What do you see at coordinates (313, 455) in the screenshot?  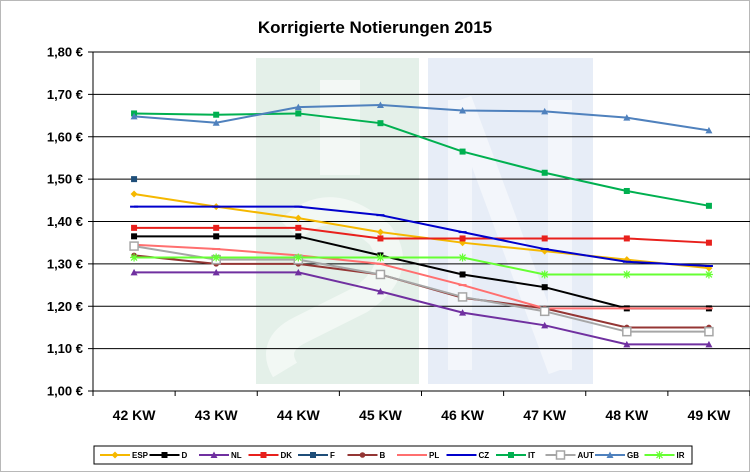 I see `legend-marker-f` at bounding box center [313, 455].